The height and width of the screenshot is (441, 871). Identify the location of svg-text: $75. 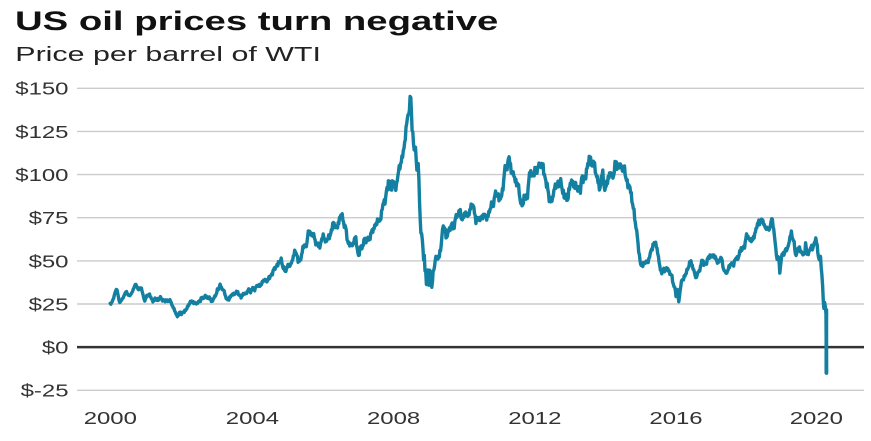
(49, 219).